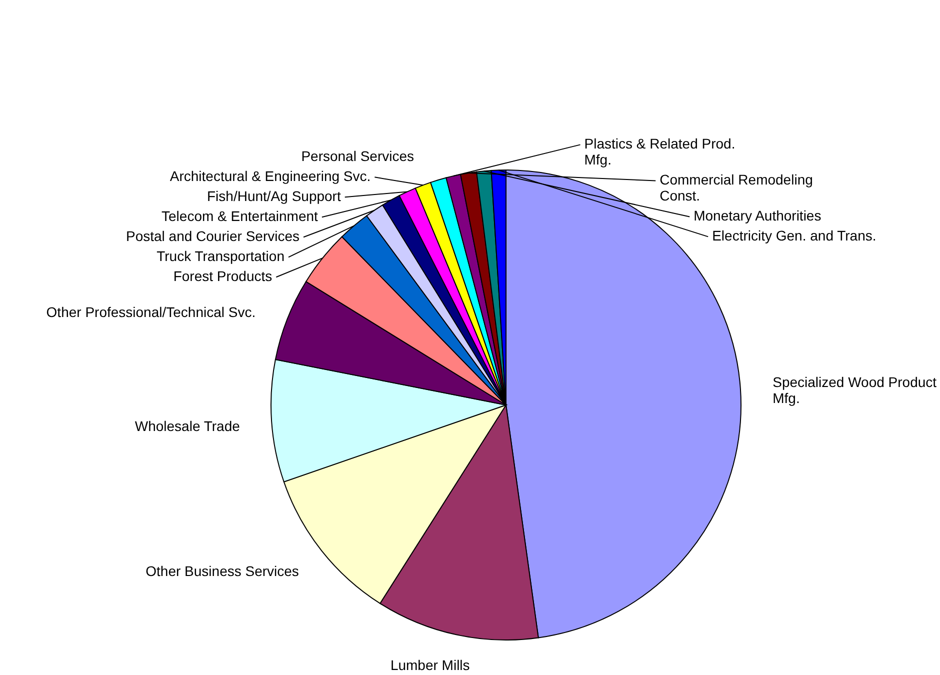 The image size is (940, 675). Describe the element at coordinates (270, 176) in the screenshot. I see `slice-label: Architectural & Engineering Svc.` at that location.